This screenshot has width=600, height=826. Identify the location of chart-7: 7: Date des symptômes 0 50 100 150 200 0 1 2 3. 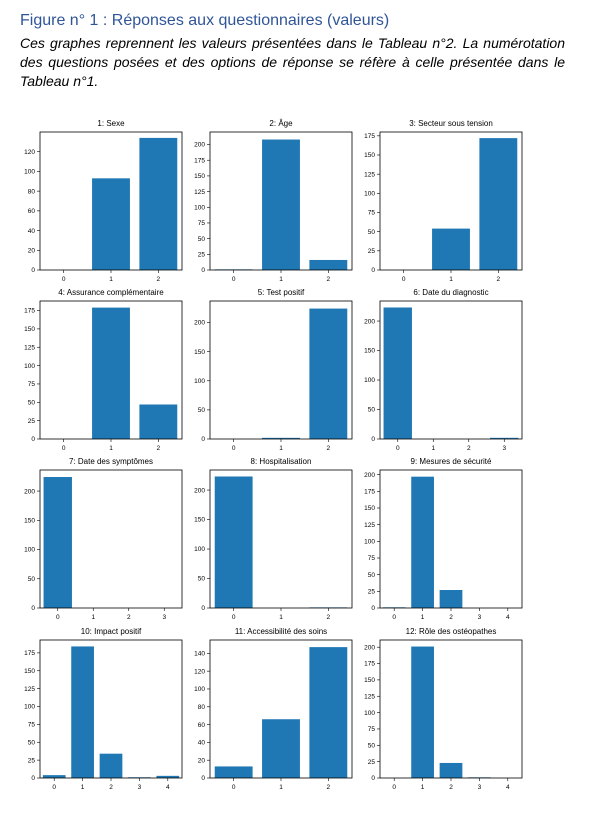
(103, 539).